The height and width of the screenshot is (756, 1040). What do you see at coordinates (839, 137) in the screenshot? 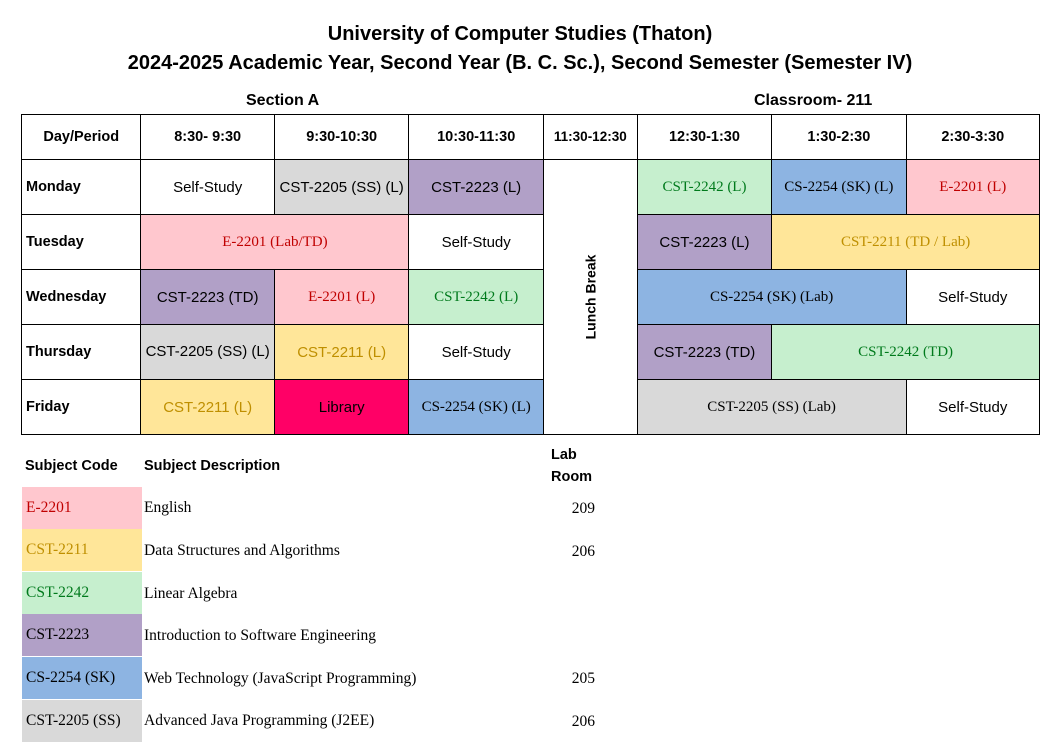
I see `header-period-5: 1:30-2:30` at bounding box center [839, 137].